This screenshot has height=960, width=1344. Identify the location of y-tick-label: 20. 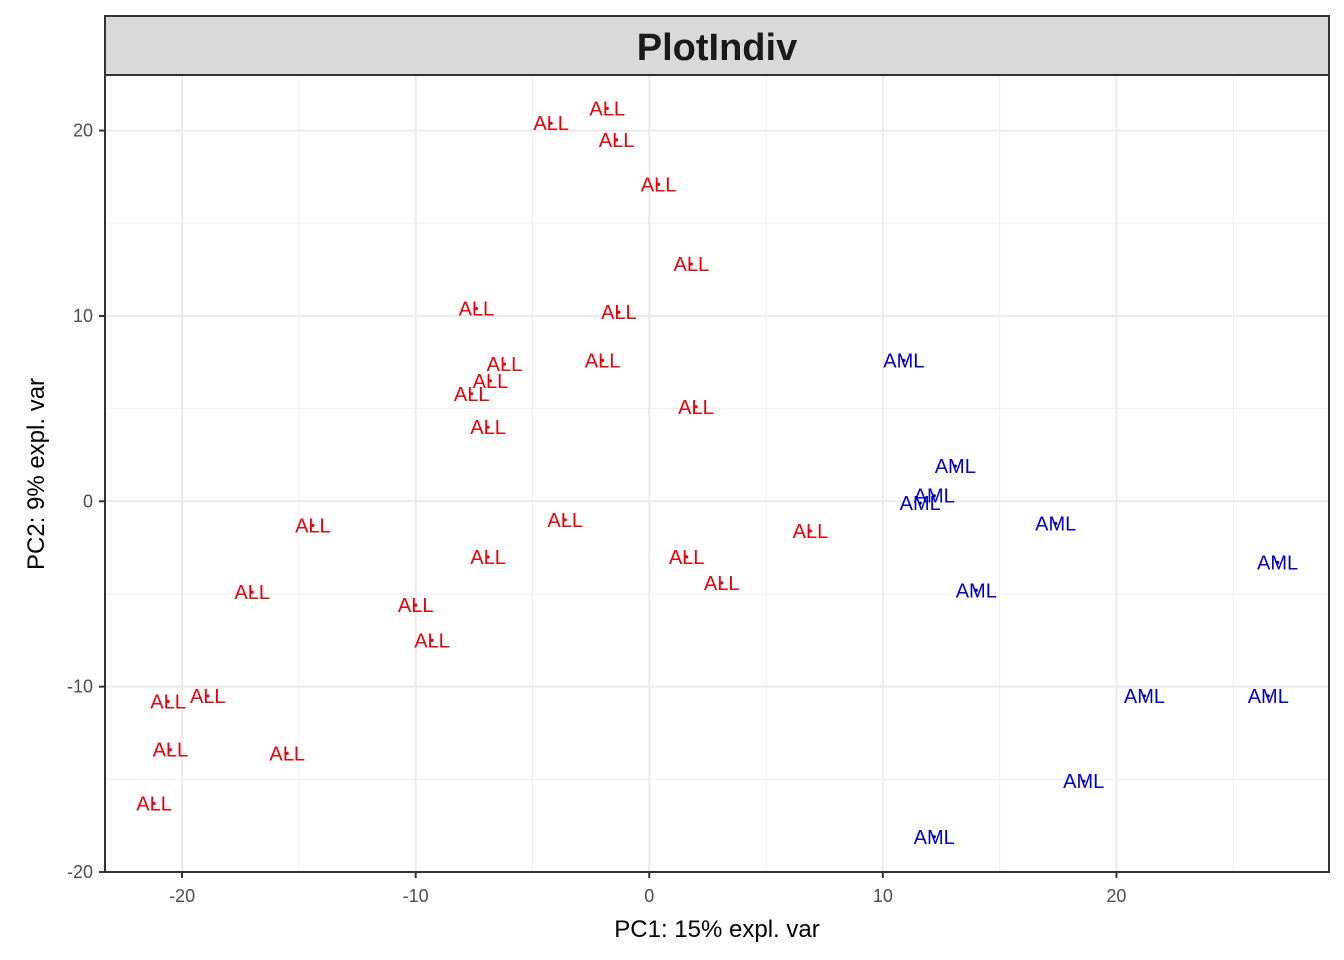
(83, 131).